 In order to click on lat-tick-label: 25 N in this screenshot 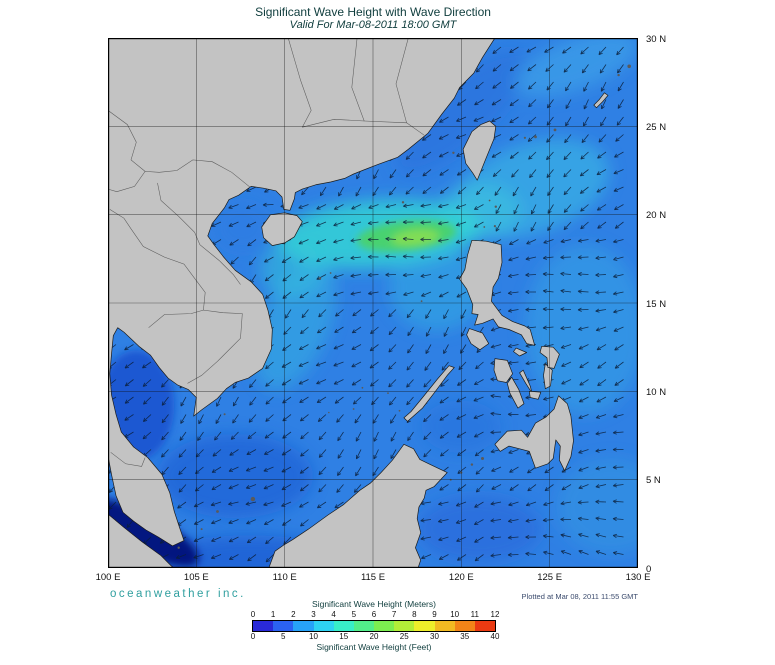, I will do `click(656, 127)`.